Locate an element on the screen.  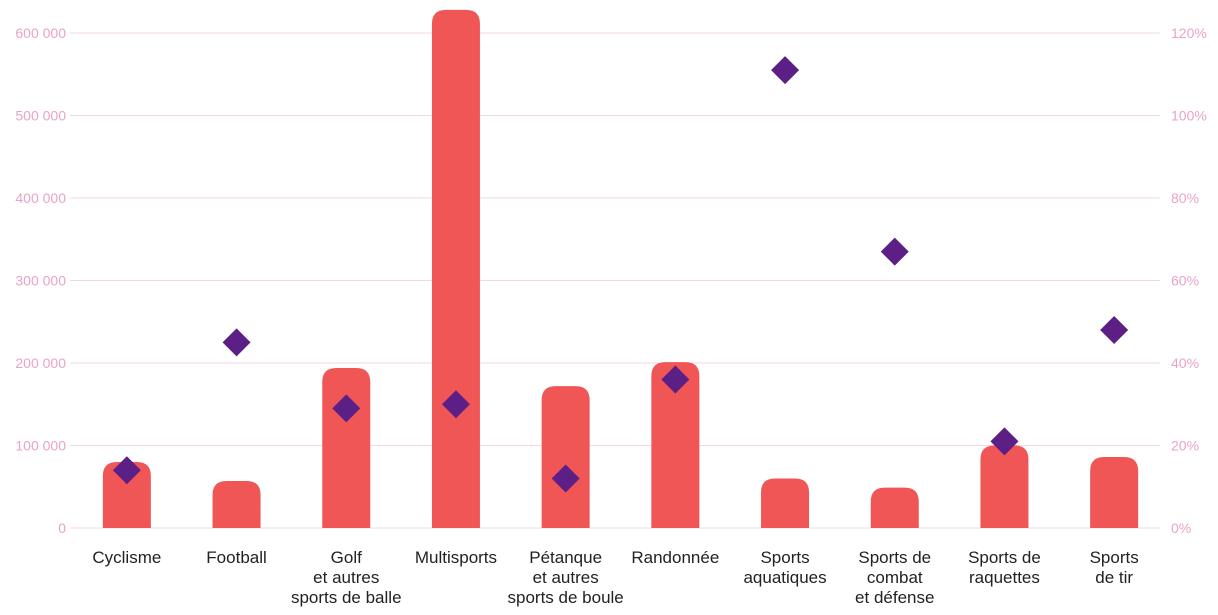
category-label: Sports aquatiques is located at coordinates (784, 567).